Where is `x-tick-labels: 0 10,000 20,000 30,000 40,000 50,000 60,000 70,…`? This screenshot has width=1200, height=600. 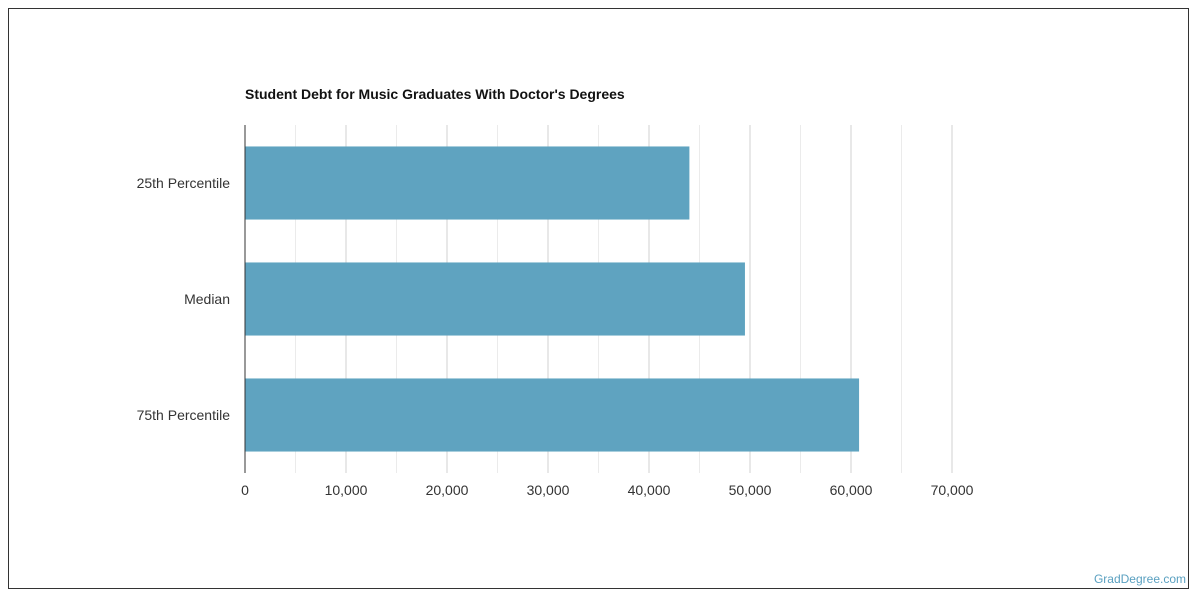 x-tick-labels: 0 10,000 20,000 30,000 40,000 50,000 60,000 70,… is located at coordinates (607, 490).